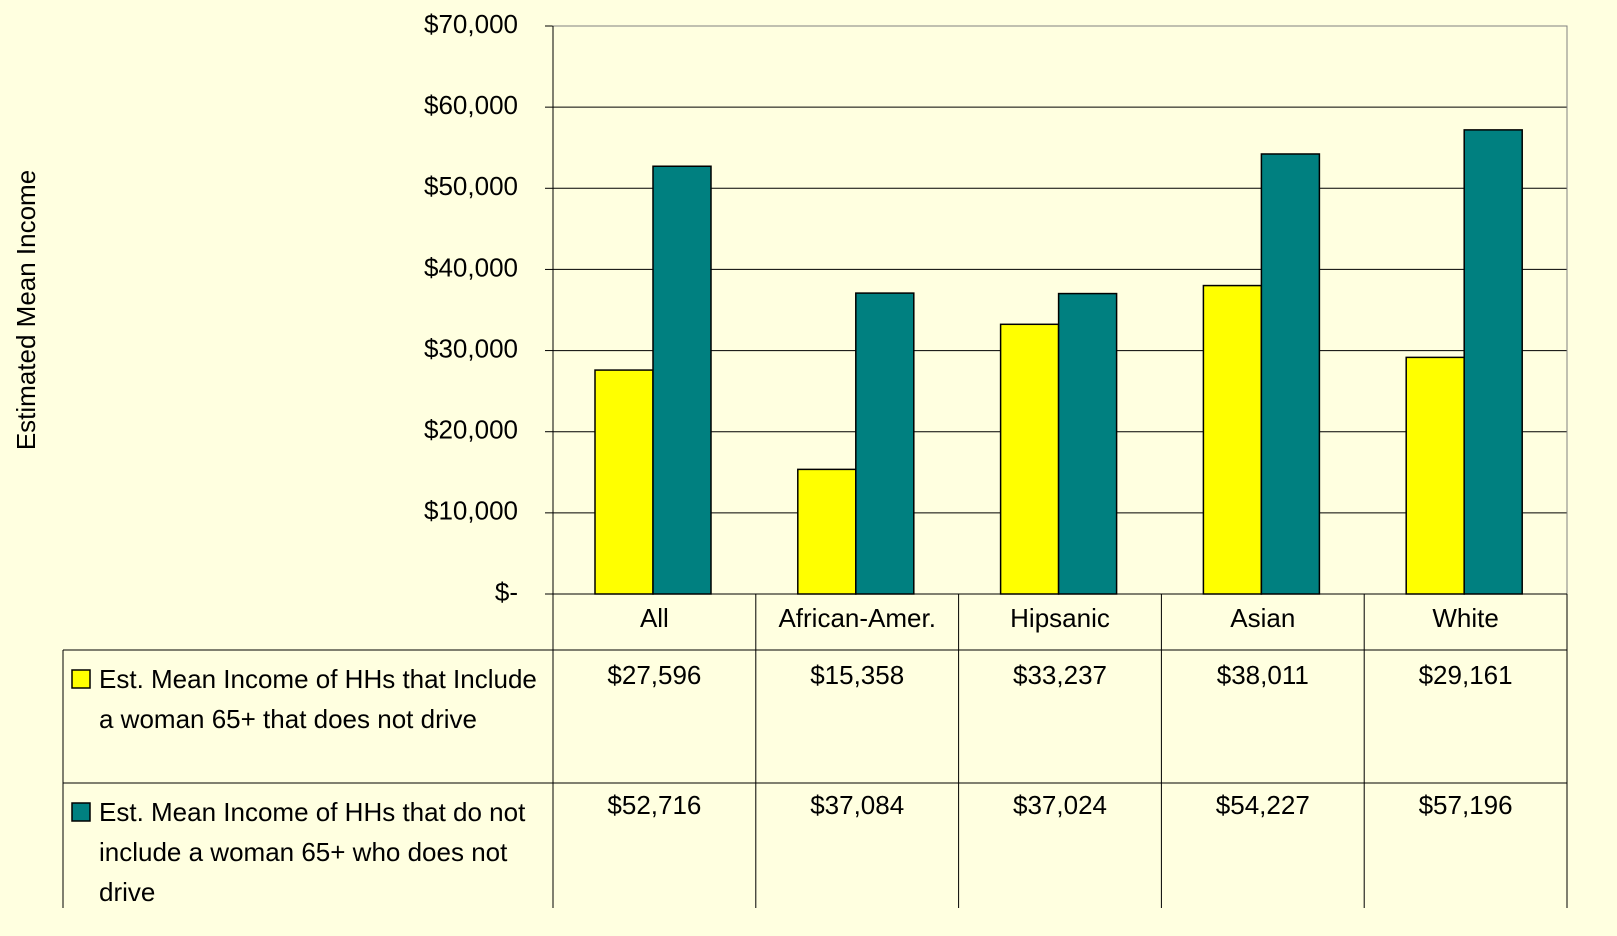 Image resolution: width=1617 pixels, height=936 pixels. Describe the element at coordinates (471, 511) in the screenshot. I see `y-tick-label: $10,000` at that location.